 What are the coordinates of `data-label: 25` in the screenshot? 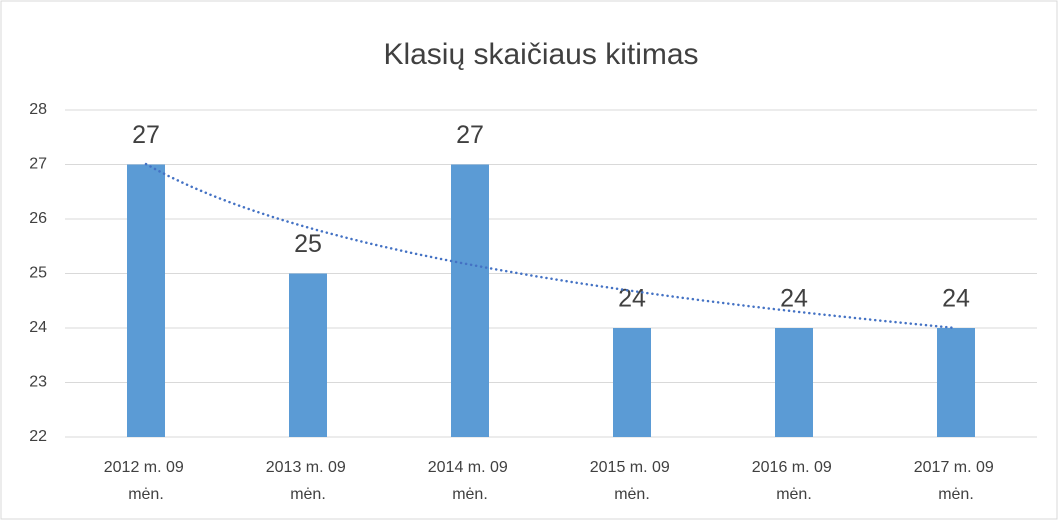 It's located at (308, 244).